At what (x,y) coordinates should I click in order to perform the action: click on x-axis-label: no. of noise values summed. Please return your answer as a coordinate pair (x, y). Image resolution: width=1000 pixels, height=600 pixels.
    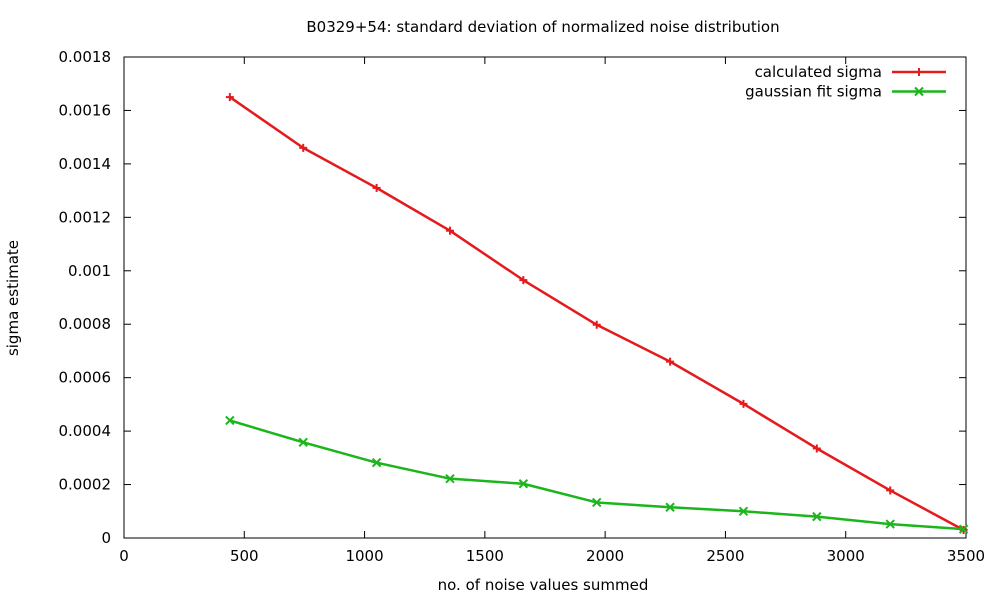
    Looking at the image, I should click on (543, 585).